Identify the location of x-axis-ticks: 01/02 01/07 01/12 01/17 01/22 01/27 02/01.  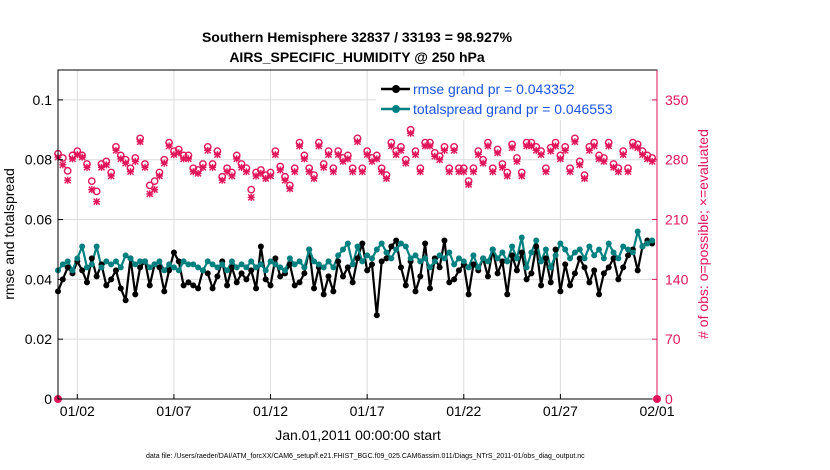
(367, 406).